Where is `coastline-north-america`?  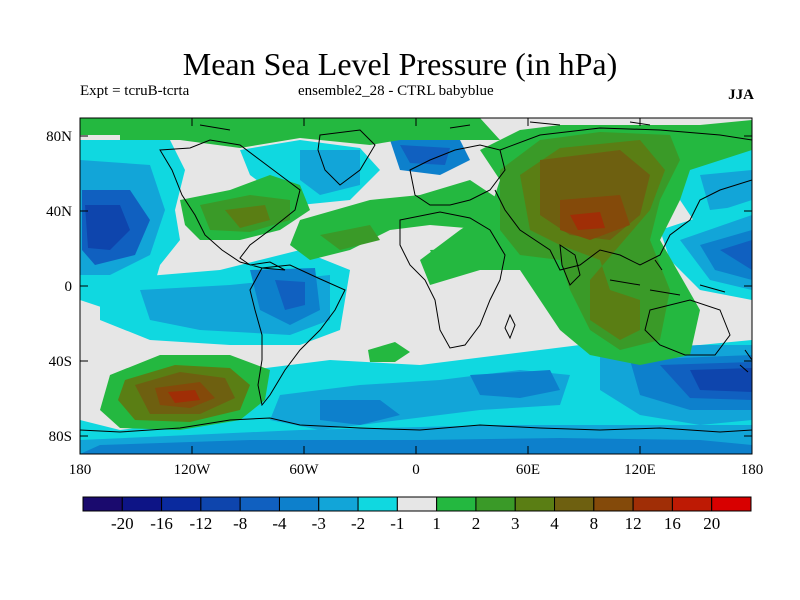 coastline-north-america is located at coordinates (230, 205).